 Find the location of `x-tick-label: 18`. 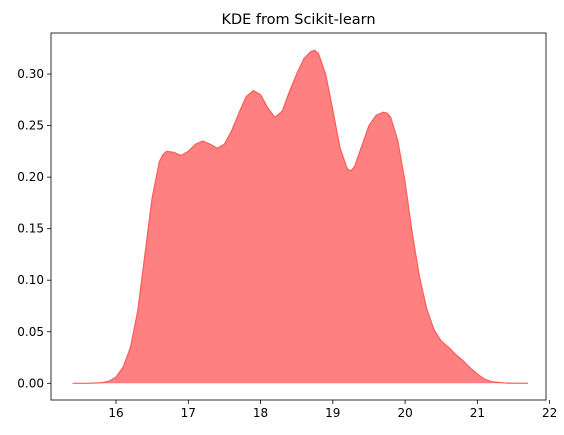

x-tick-label: 18 is located at coordinates (260, 413).